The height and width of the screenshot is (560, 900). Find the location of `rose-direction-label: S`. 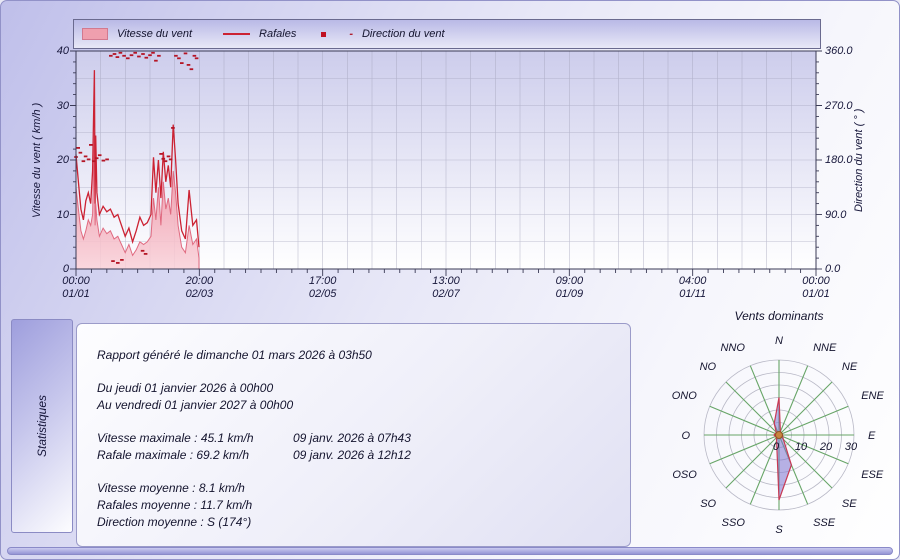

rose-direction-label: S is located at coordinates (779, 530).